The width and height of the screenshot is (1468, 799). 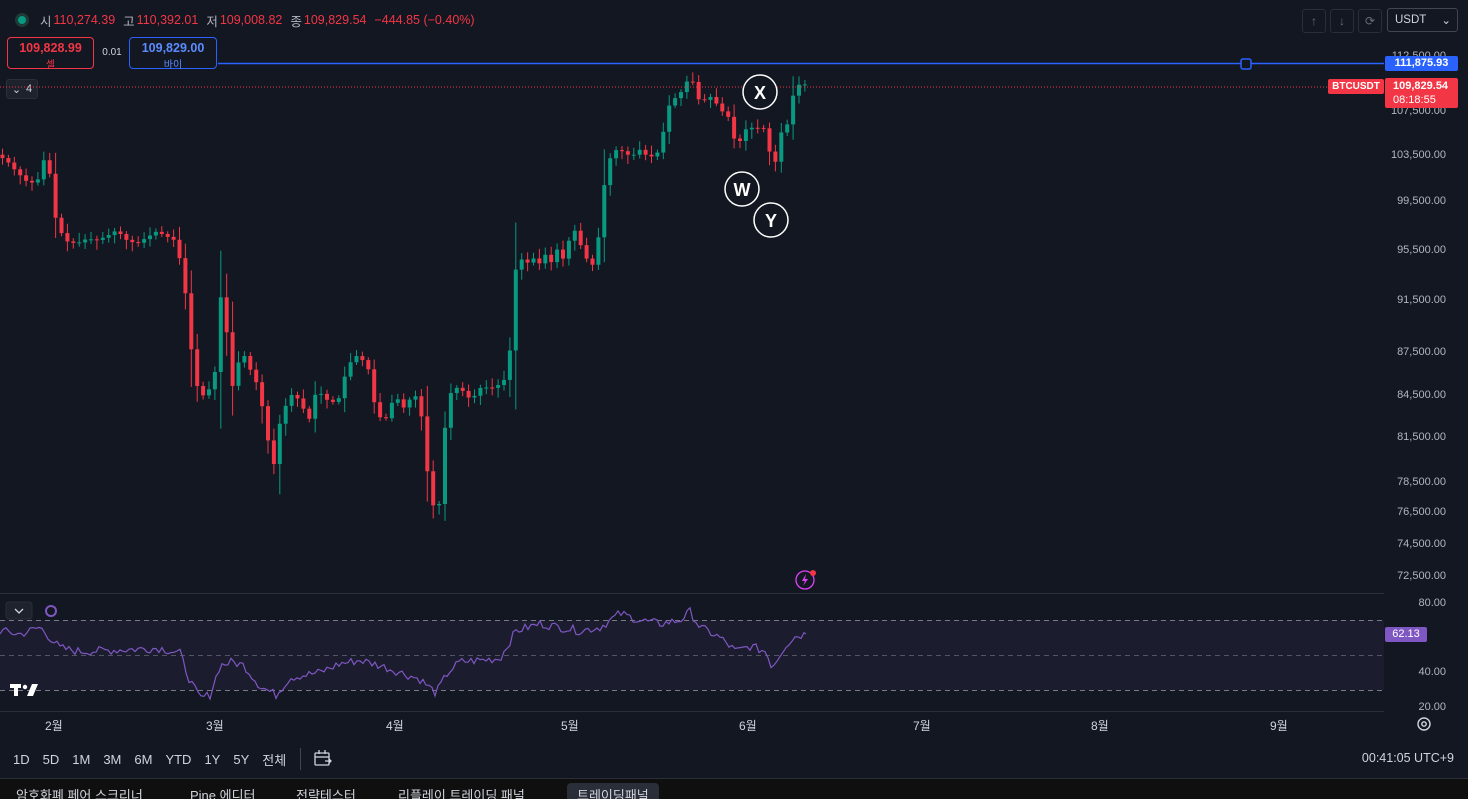 What do you see at coordinates (326, 793) in the screenshot?
I see `tab-strategy-tester: 전략테스터` at bounding box center [326, 793].